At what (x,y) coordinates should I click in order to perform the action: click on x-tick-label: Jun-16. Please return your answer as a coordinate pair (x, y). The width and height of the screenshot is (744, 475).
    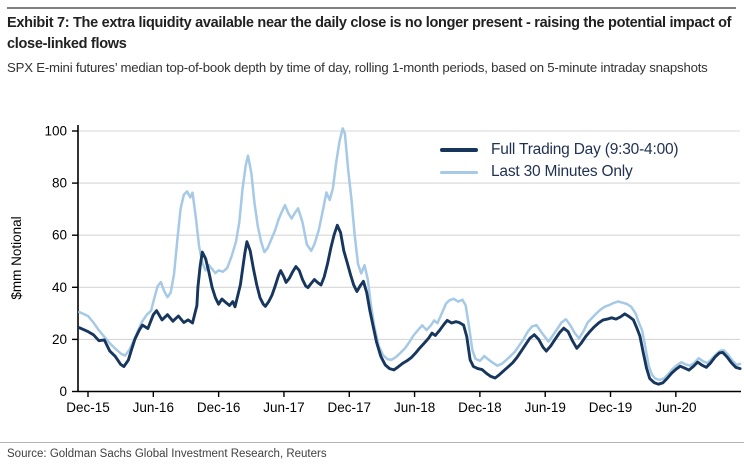
    Looking at the image, I should click on (153, 407).